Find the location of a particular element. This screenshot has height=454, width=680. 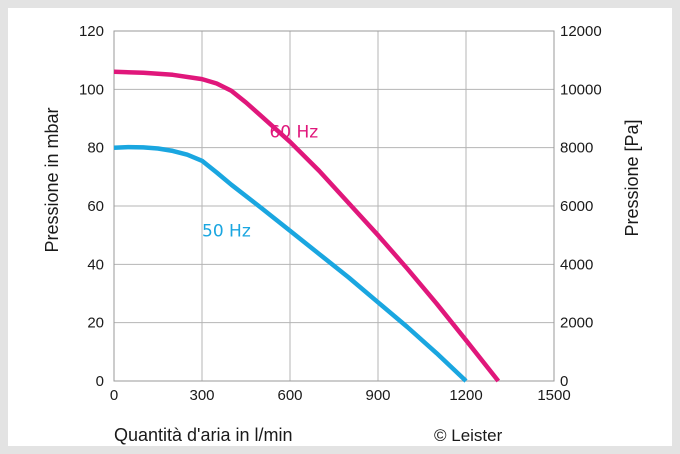

x-tick-label: 1500 is located at coordinates (553, 395).